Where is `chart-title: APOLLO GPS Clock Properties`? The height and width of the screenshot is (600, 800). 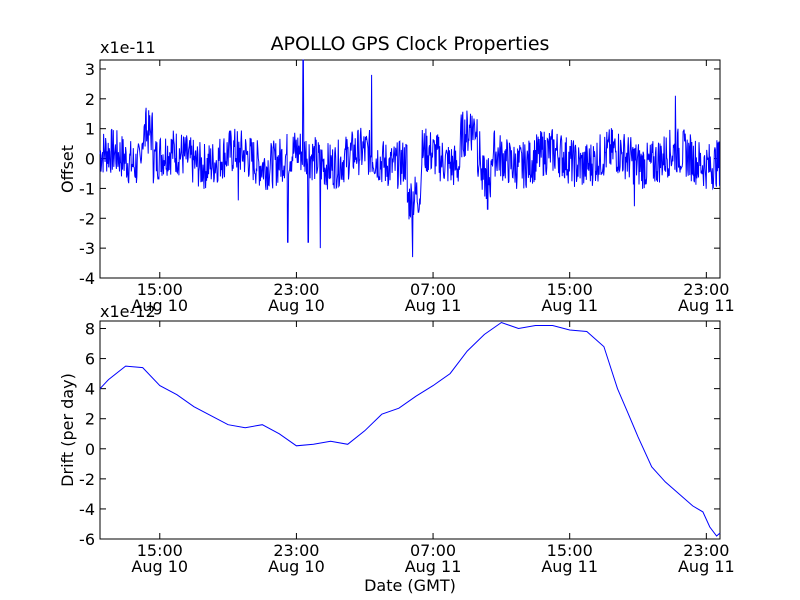
chart-title: APOLLO GPS Clock Properties is located at coordinates (410, 44).